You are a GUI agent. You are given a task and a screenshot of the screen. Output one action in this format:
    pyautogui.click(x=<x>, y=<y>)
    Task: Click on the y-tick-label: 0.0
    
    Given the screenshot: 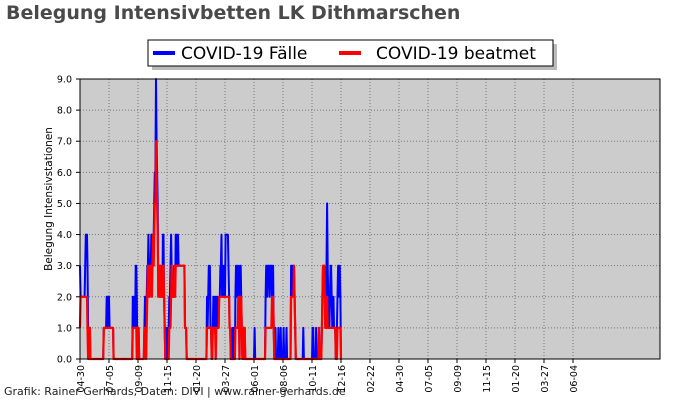 What is the action you would take?
    pyautogui.click(x=64, y=360)
    